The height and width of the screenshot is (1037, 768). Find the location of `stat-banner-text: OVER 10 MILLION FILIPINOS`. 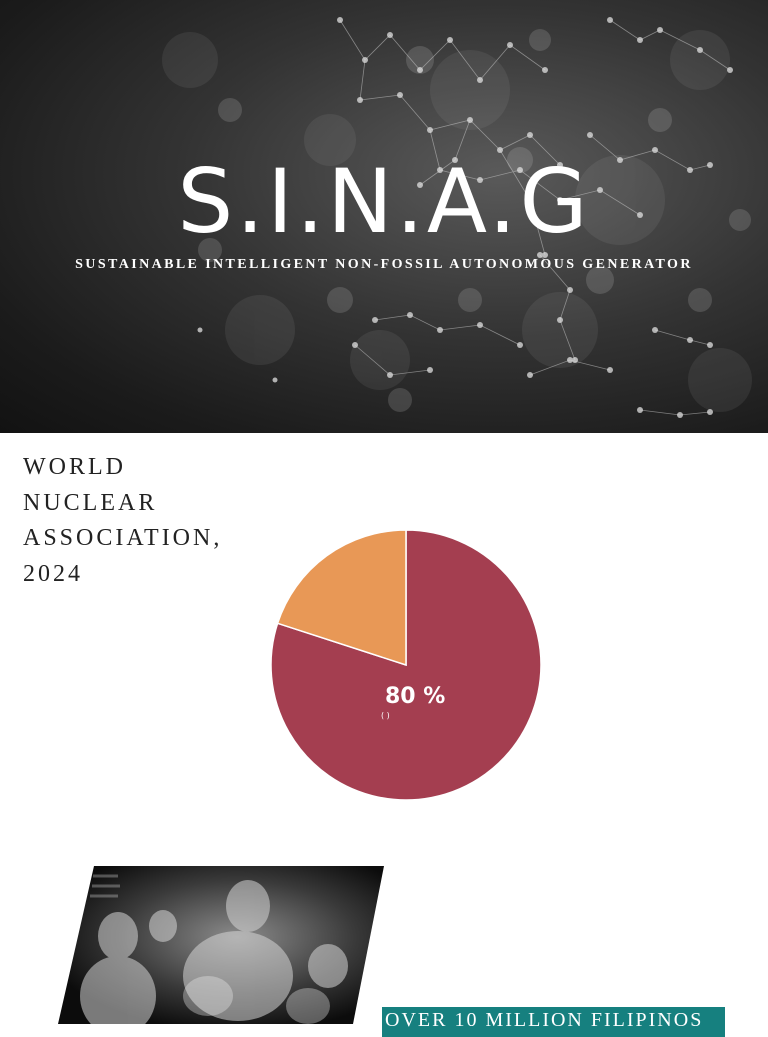

stat-banner-text: OVER 10 MILLION FILIPINOS is located at coordinates (544, 1020).